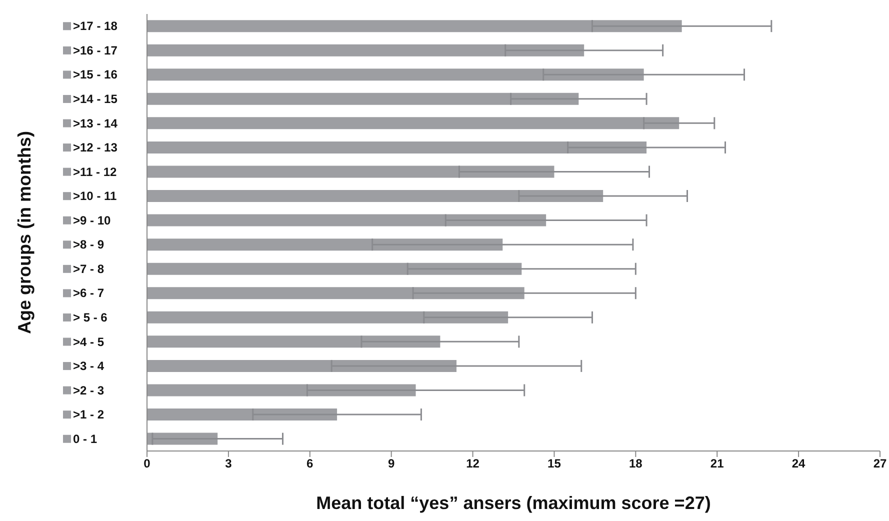  What do you see at coordinates (473, 463) in the screenshot?
I see `x-tick-label: 12` at bounding box center [473, 463].